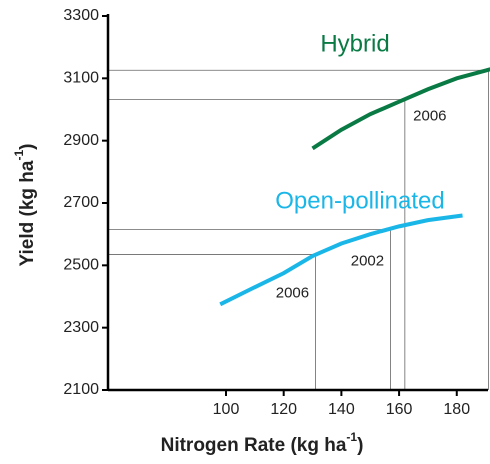  What do you see at coordinates (81, 389) in the screenshot?
I see `y-tick-label: 2100` at bounding box center [81, 389].